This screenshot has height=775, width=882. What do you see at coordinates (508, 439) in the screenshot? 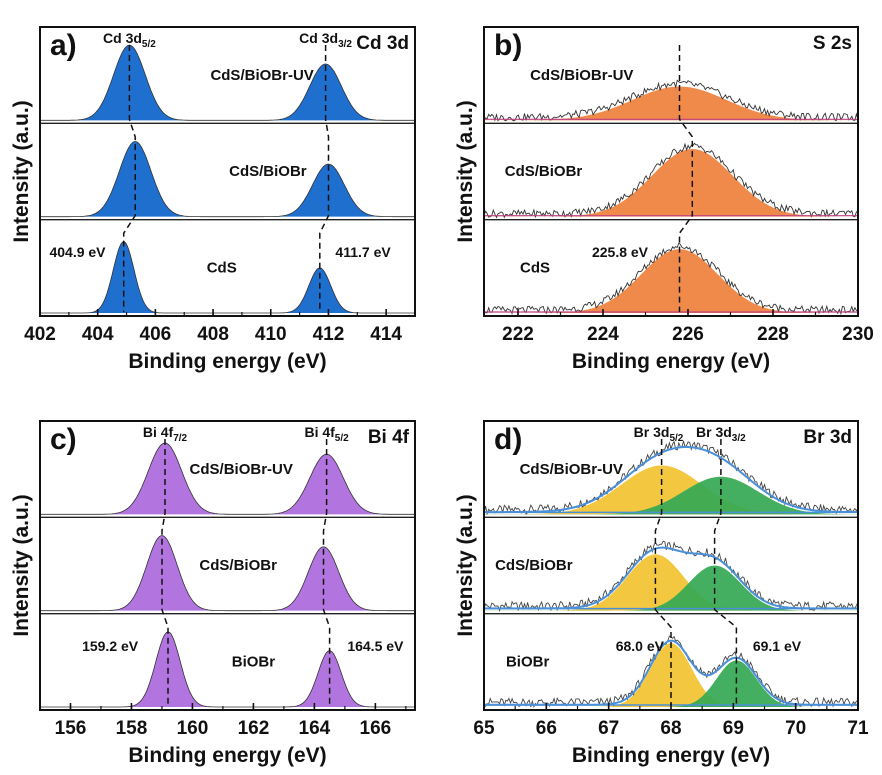
I see `panel-letter: d)` at bounding box center [508, 439].